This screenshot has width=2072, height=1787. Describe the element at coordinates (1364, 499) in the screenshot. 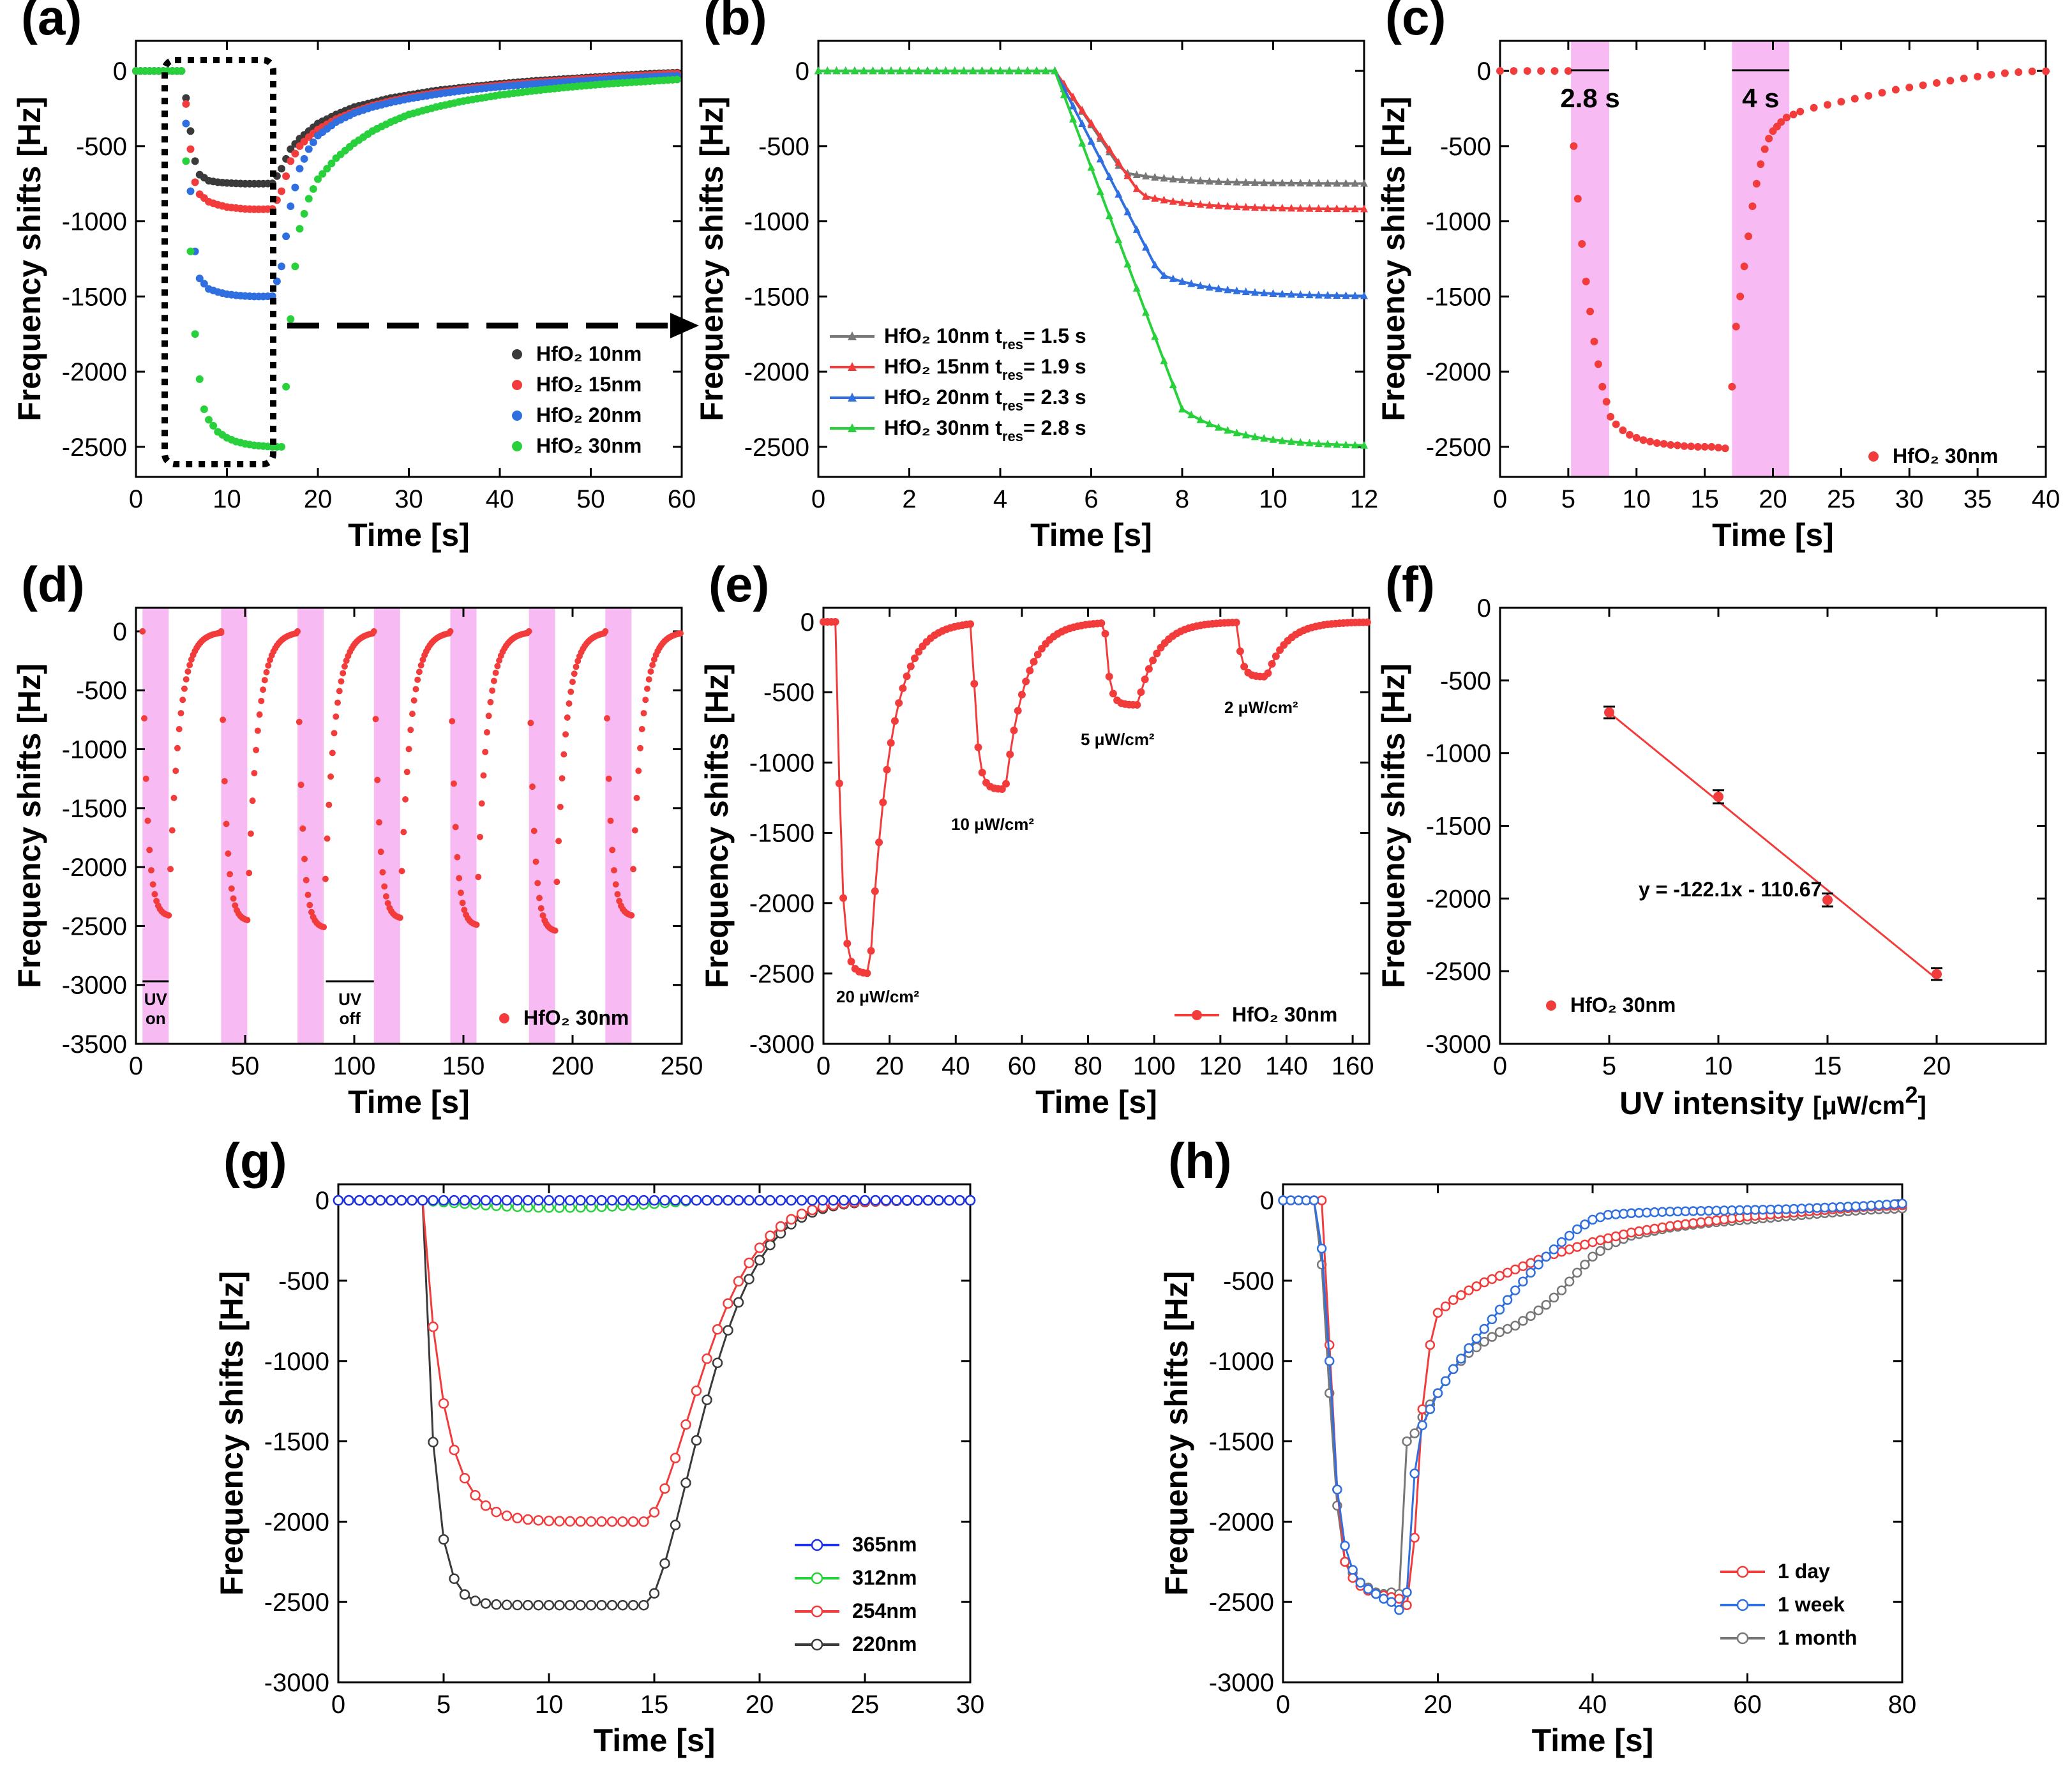

I see `x-tick-label: 12` at that location.